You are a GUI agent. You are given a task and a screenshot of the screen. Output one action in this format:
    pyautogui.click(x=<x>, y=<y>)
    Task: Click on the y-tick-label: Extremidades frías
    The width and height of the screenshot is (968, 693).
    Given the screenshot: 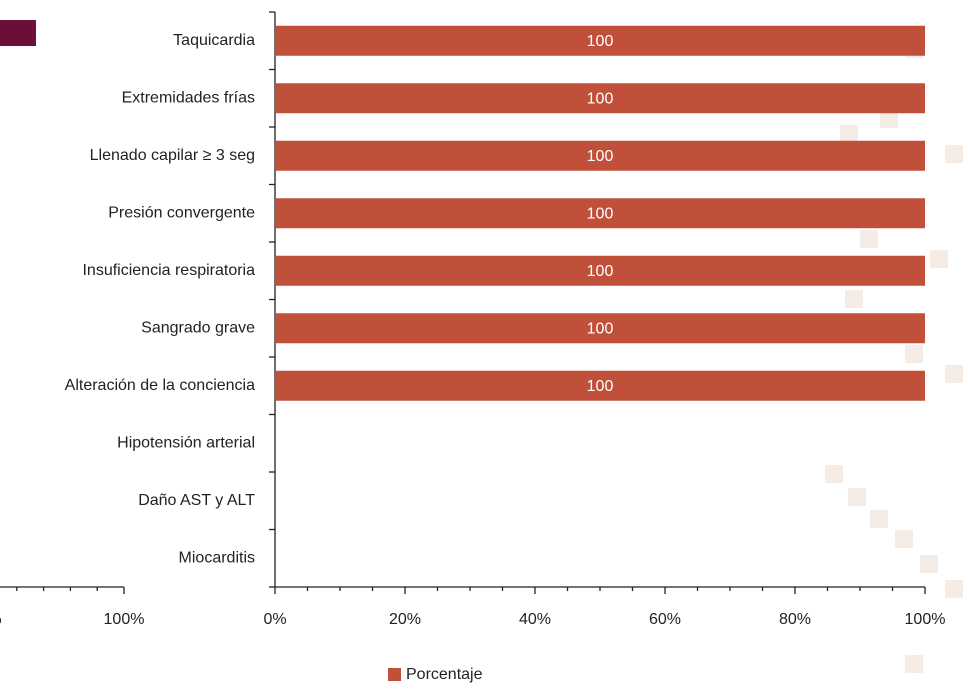 What is the action you would take?
    pyautogui.click(x=188, y=97)
    